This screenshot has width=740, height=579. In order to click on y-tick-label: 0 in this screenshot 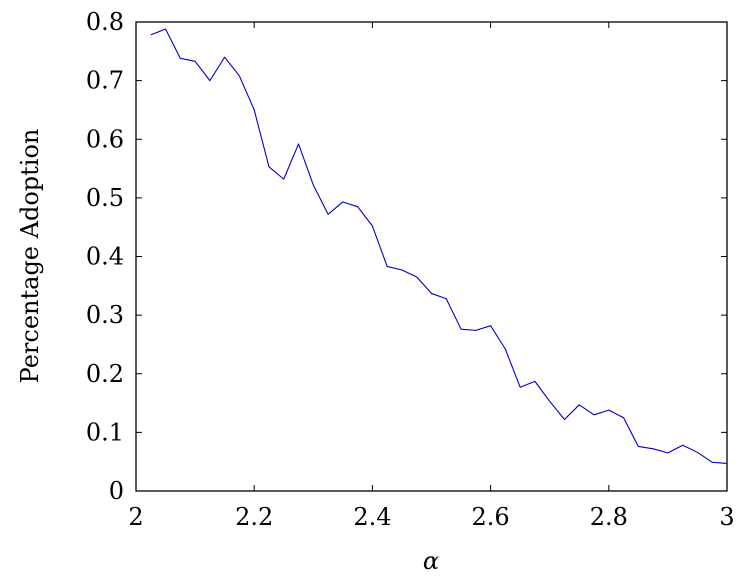, I will do `click(116, 491)`.